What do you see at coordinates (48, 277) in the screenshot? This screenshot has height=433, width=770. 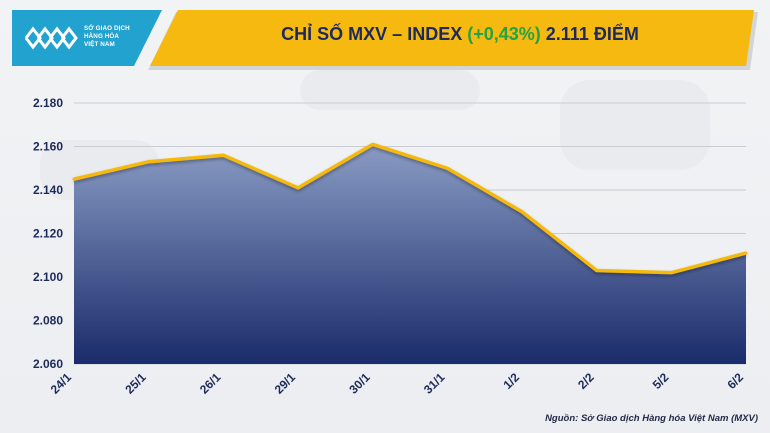 I see `y-tick-label: 2.100` at bounding box center [48, 277].